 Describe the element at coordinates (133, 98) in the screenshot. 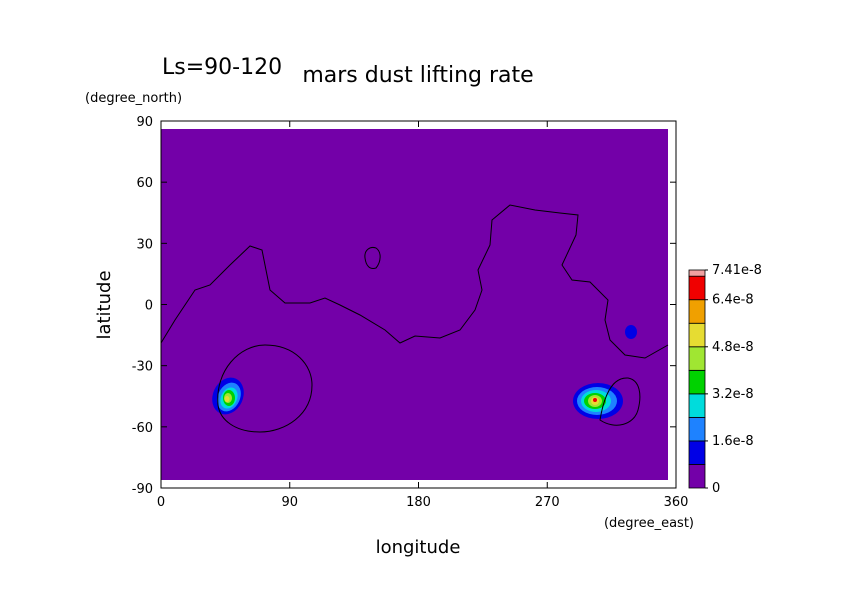

I see `y-unit: (degree_north)` at that location.